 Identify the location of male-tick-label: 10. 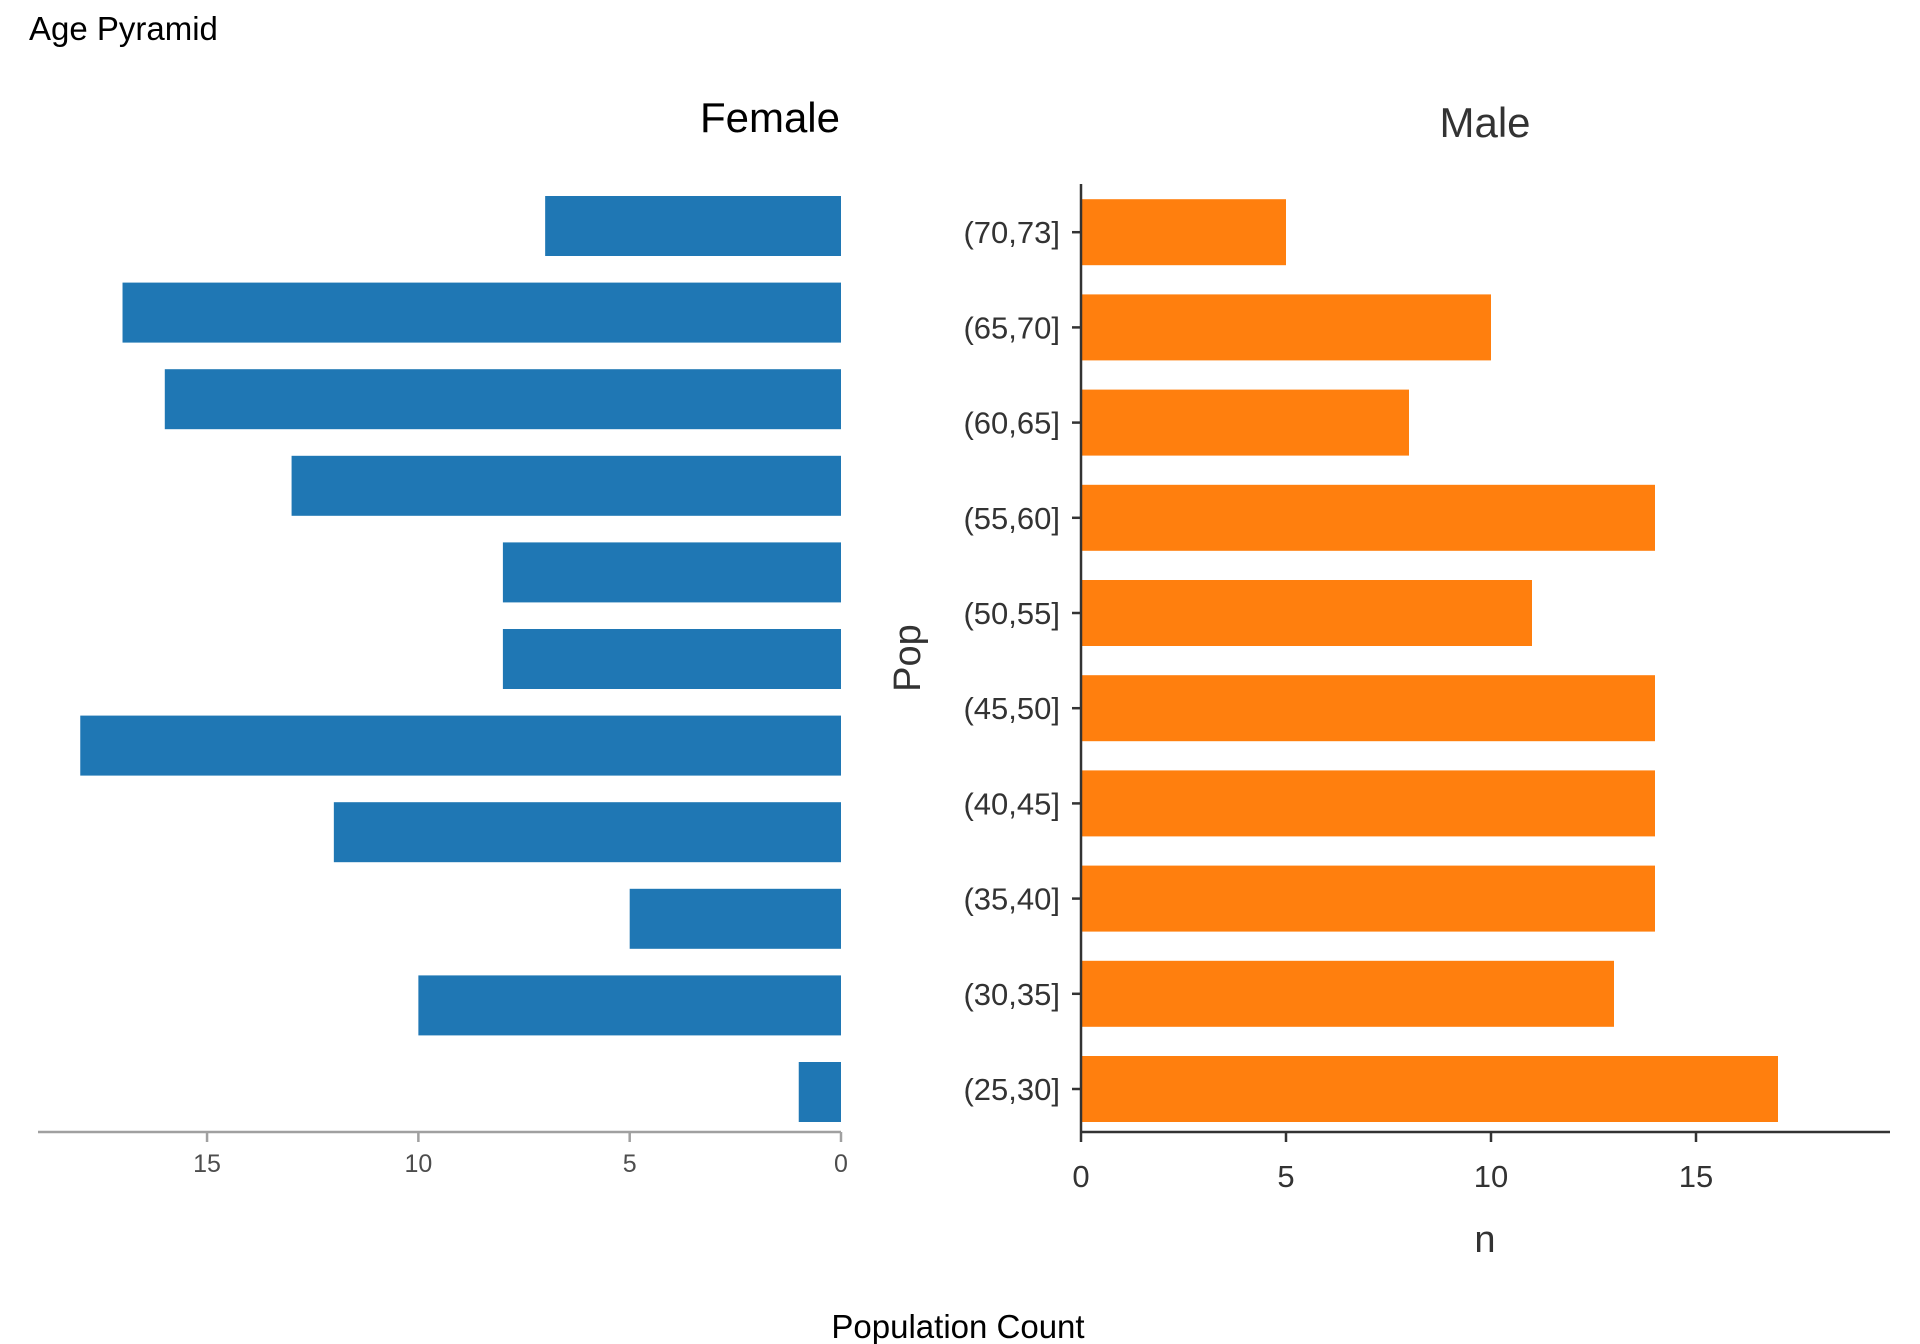
(1491, 1176).